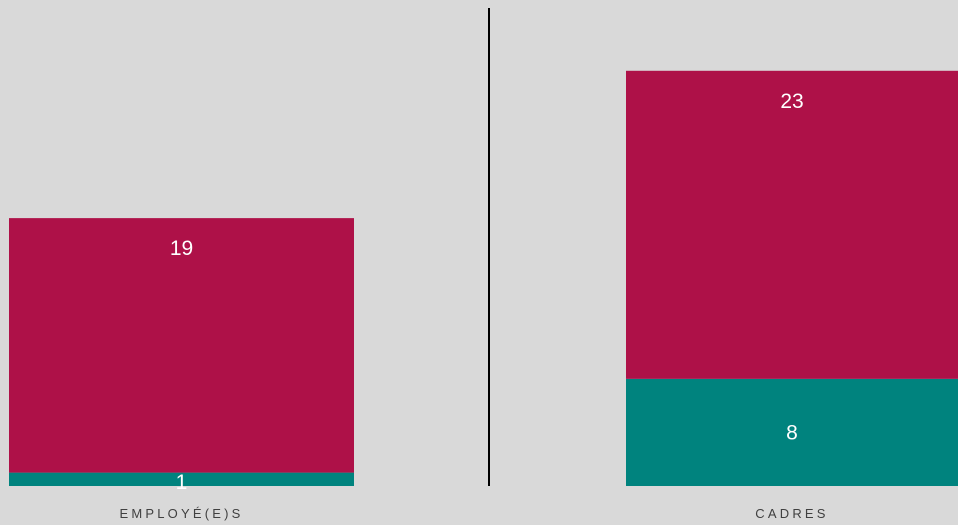  Describe the element at coordinates (791, 101) in the screenshot. I see `data-label-cadres-series-2: 23` at that location.